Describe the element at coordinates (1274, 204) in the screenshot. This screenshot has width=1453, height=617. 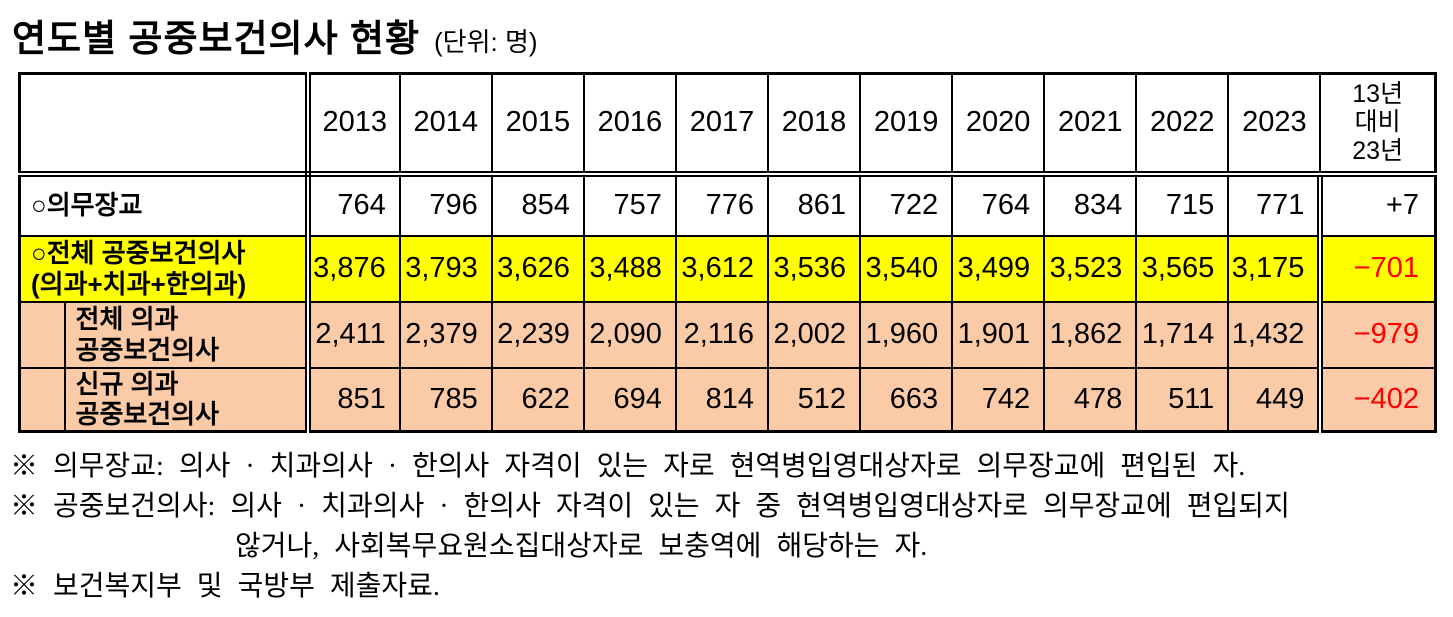
I see `value-cell: 771` at that location.